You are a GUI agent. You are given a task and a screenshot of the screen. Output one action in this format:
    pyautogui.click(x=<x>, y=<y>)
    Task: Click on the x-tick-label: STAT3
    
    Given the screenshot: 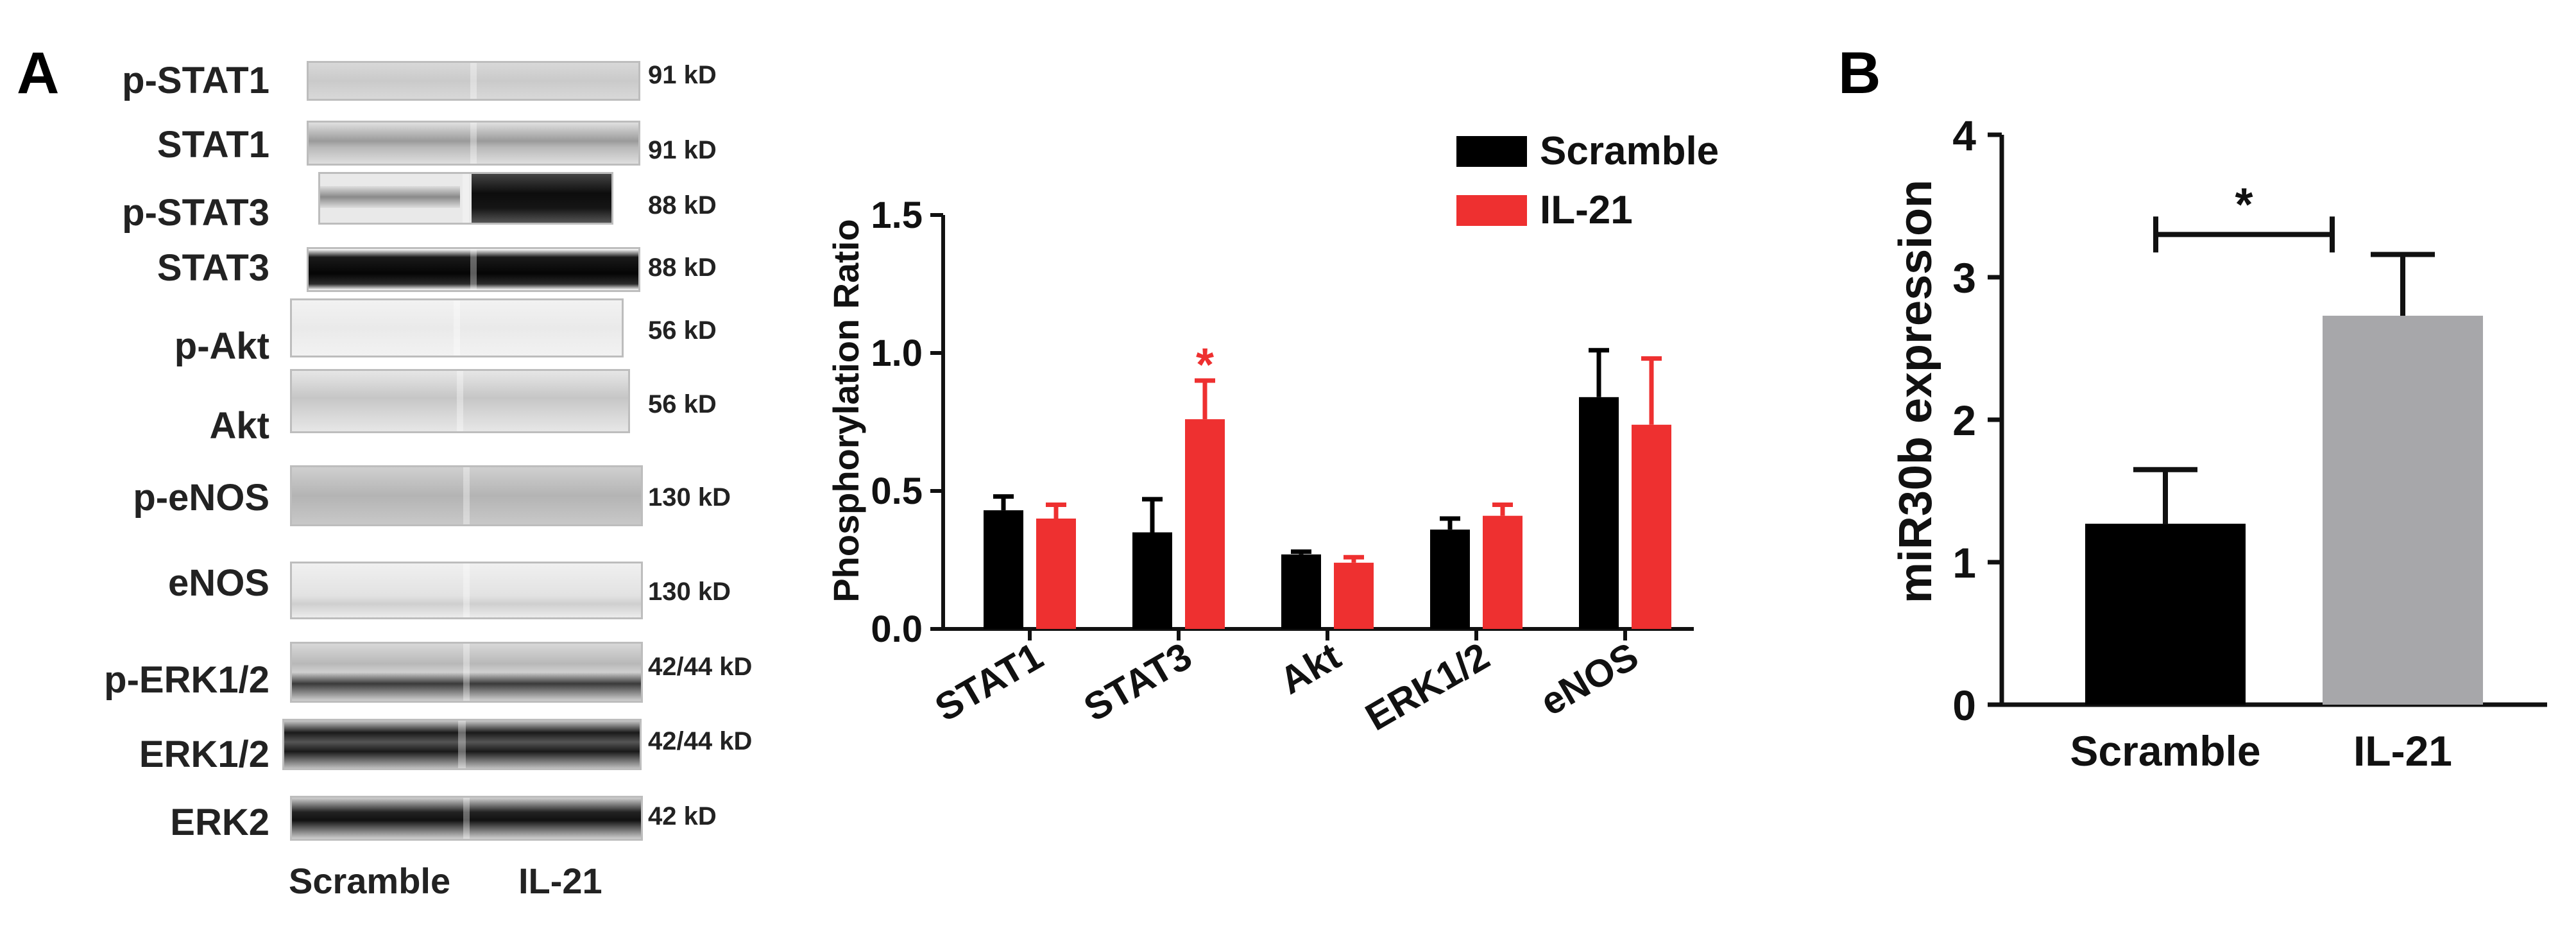 What is the action you would take?
    pyautogui.click(x=1137, y=682)
    